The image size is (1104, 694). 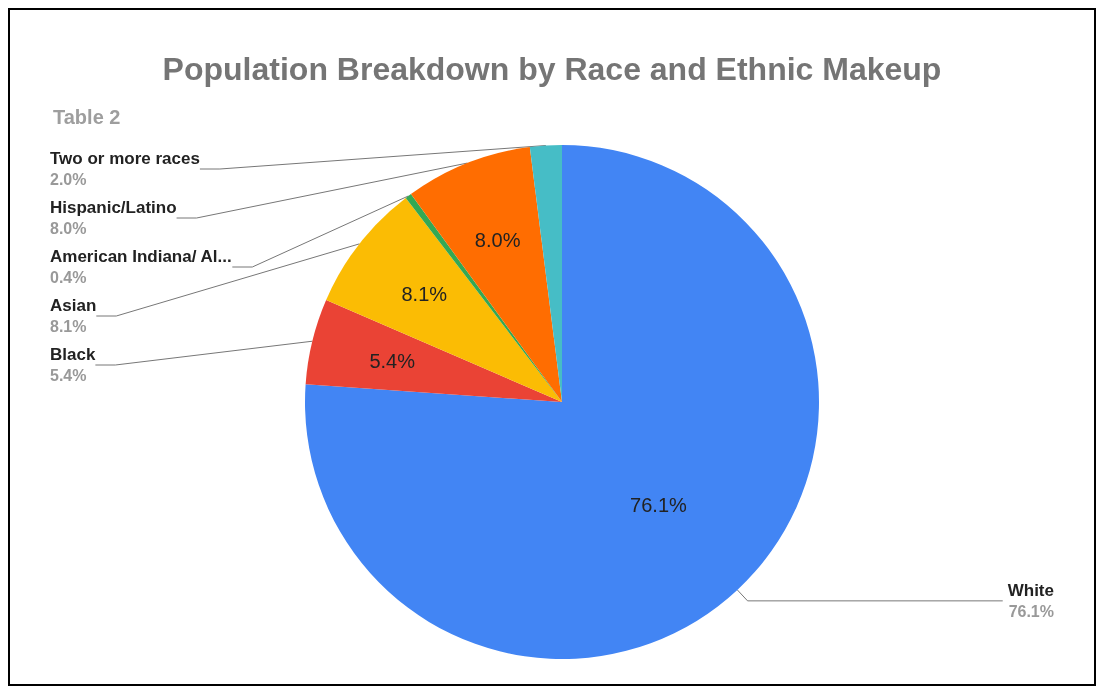 I want to click on data-label: 5.4%, so click(x=68, y=376).